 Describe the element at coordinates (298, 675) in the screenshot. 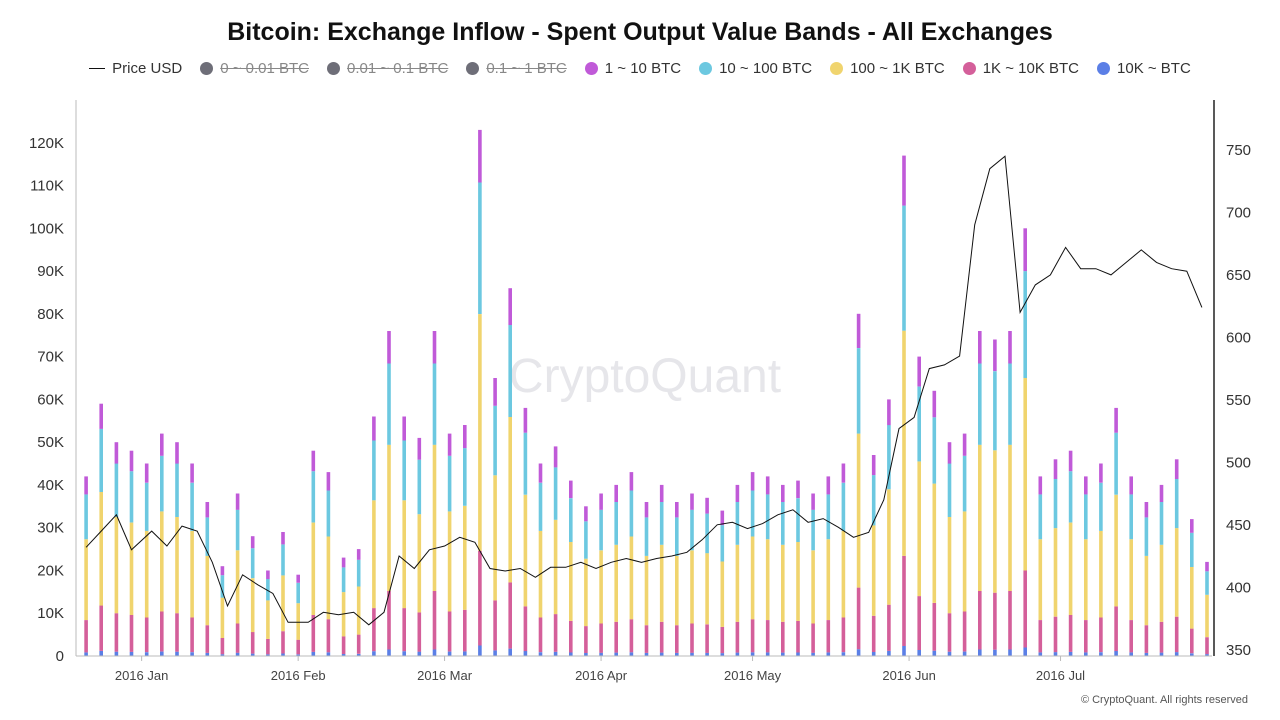

I see `x-tick-label: 2016 Feb` at that location.